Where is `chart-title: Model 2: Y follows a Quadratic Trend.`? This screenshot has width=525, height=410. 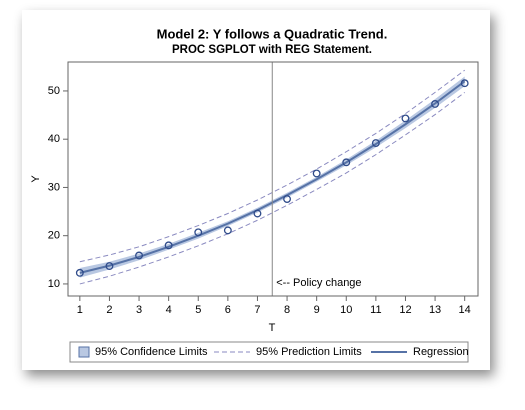
chart-title: Model 2: Y follows a Quadratic Trend. is located at coordinates (272, 33).